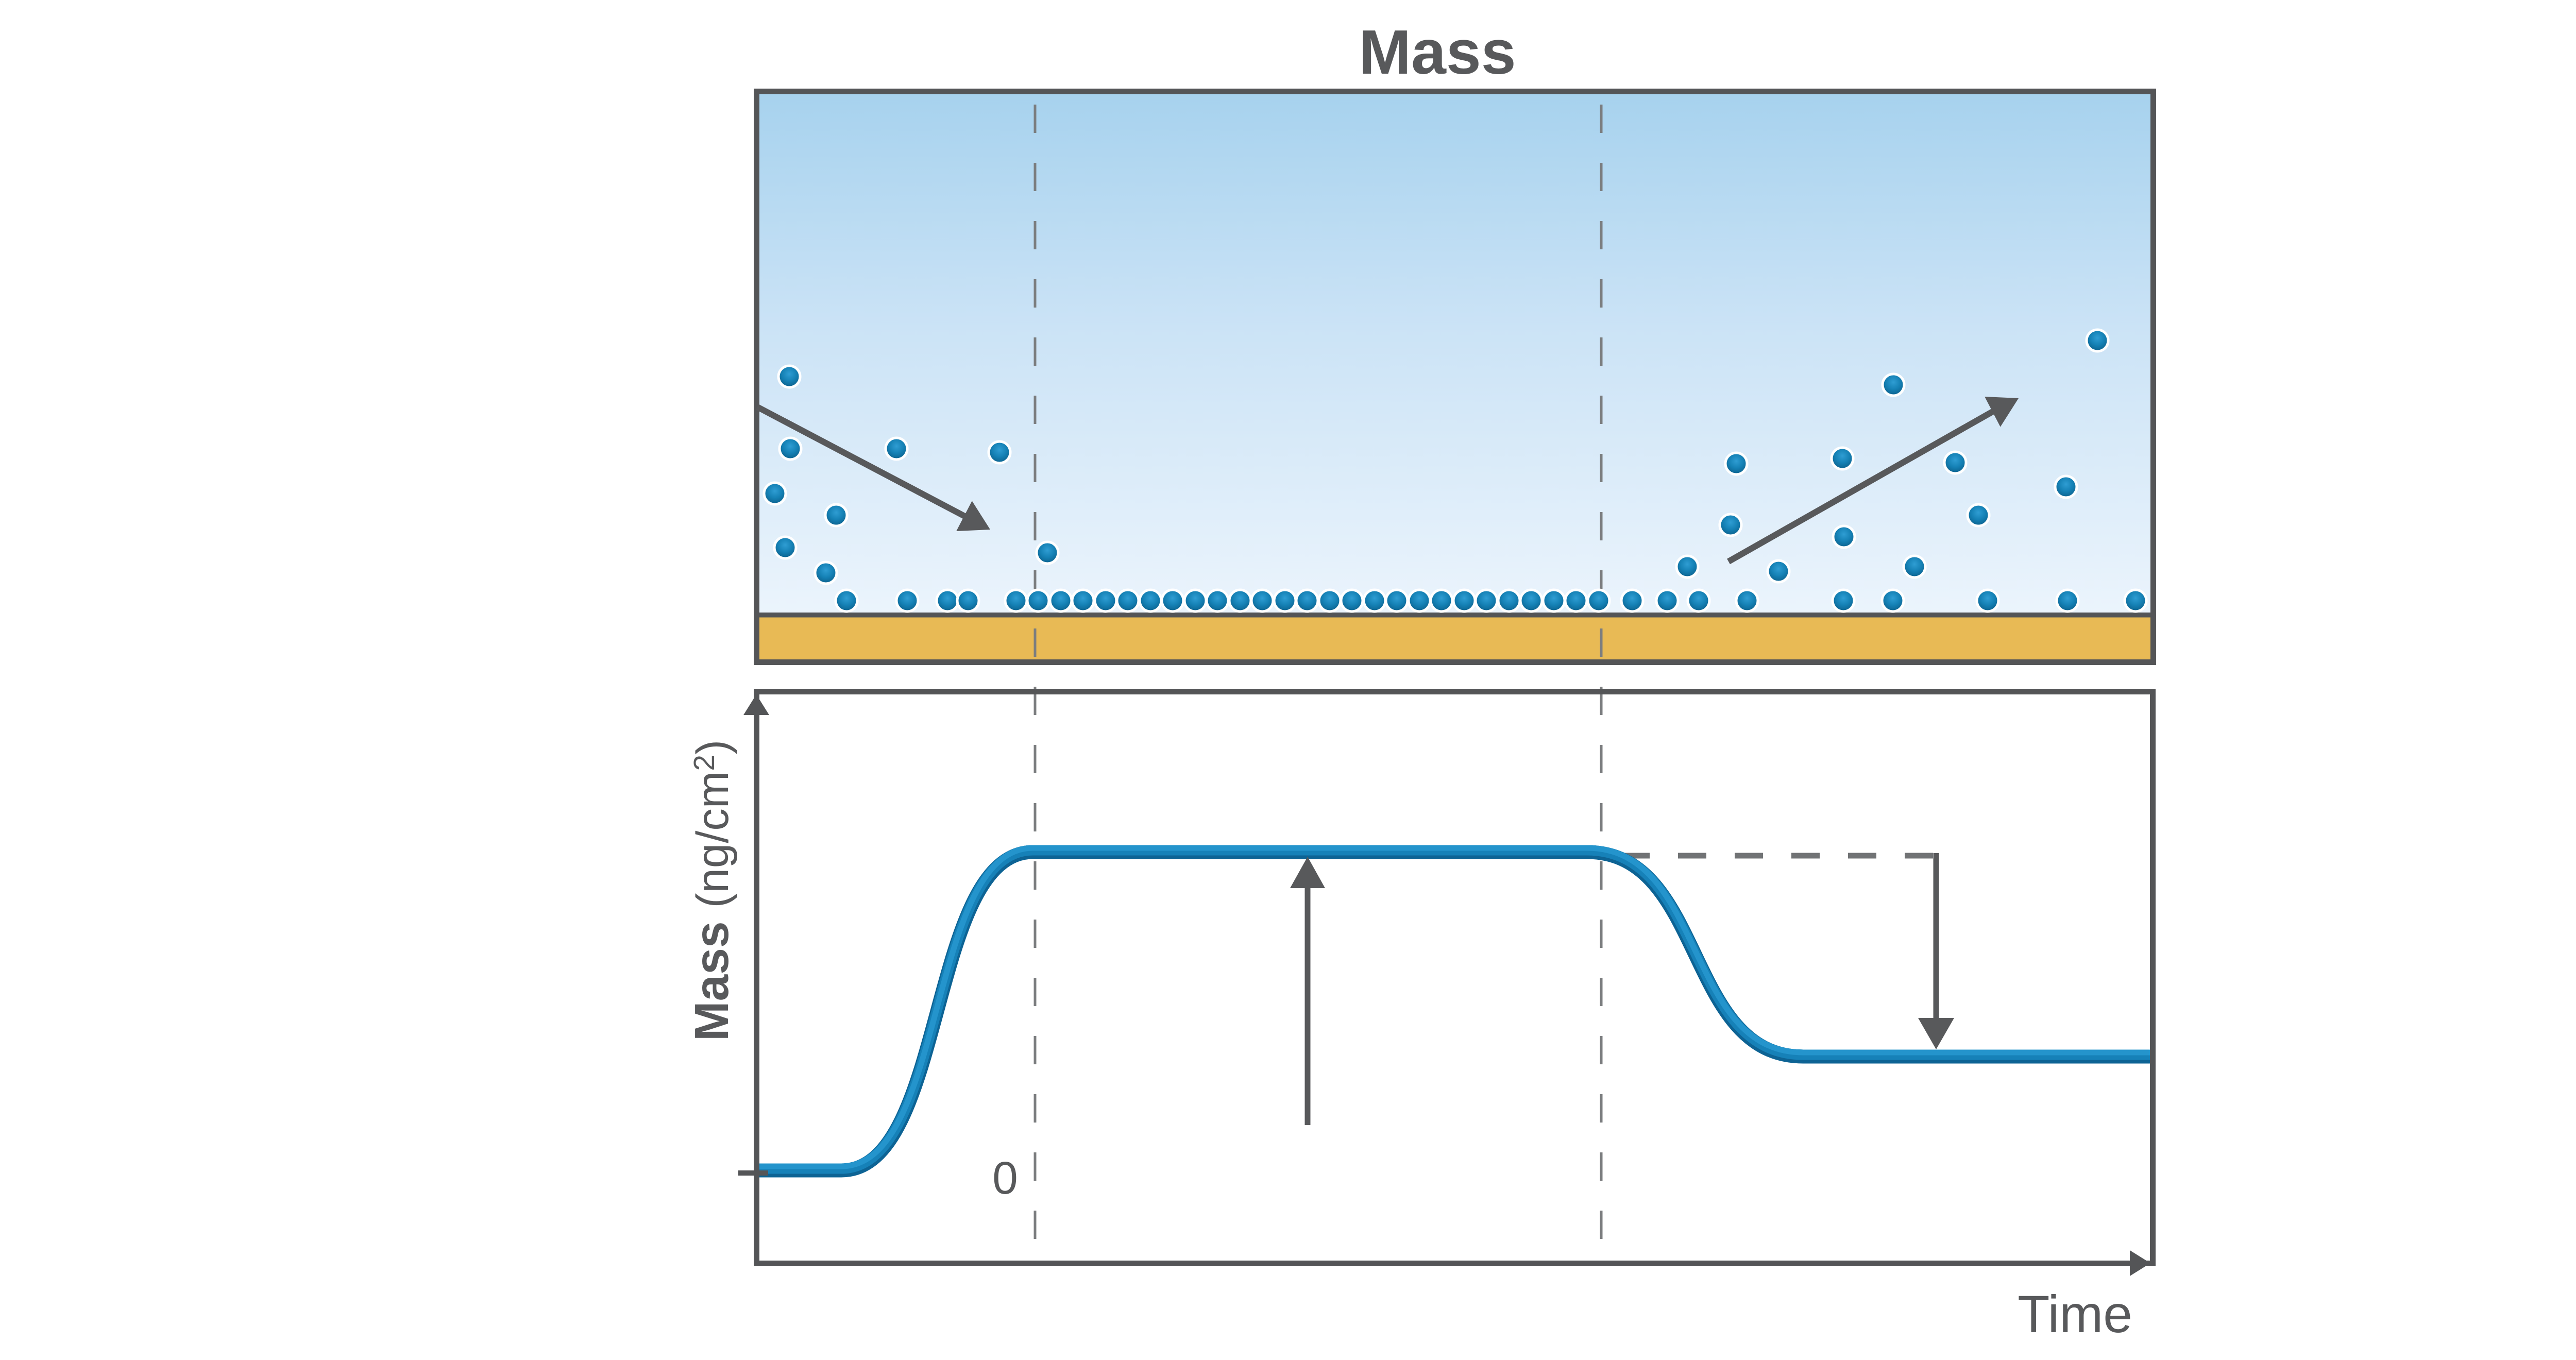 The height and width of the screenshot is (1360, 2576). I want to click on svg-text: Mass, so click(1437, 52).